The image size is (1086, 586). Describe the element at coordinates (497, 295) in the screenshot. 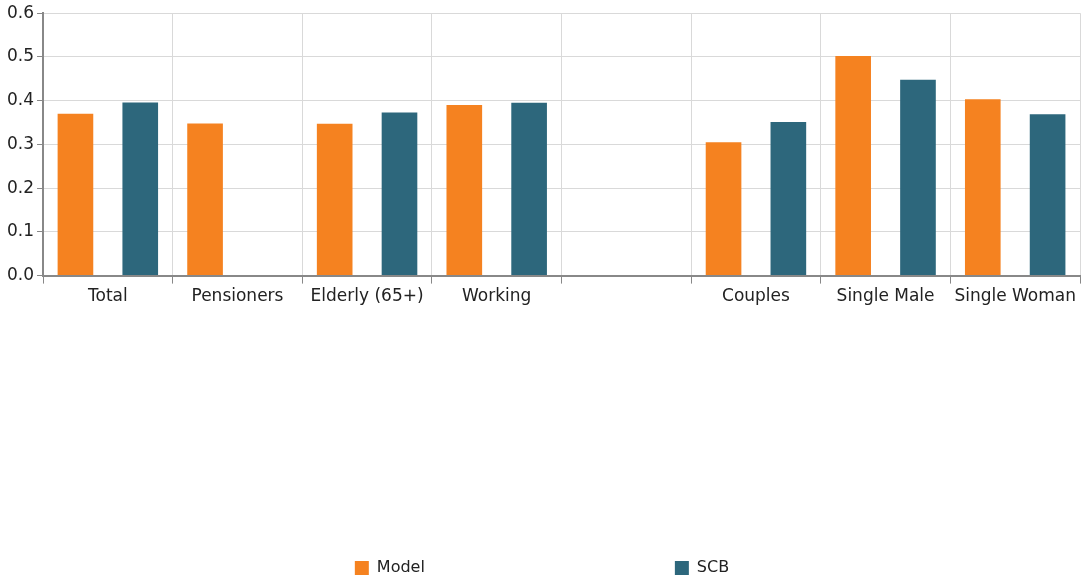

I see `x-tick-label: Working` at that location.